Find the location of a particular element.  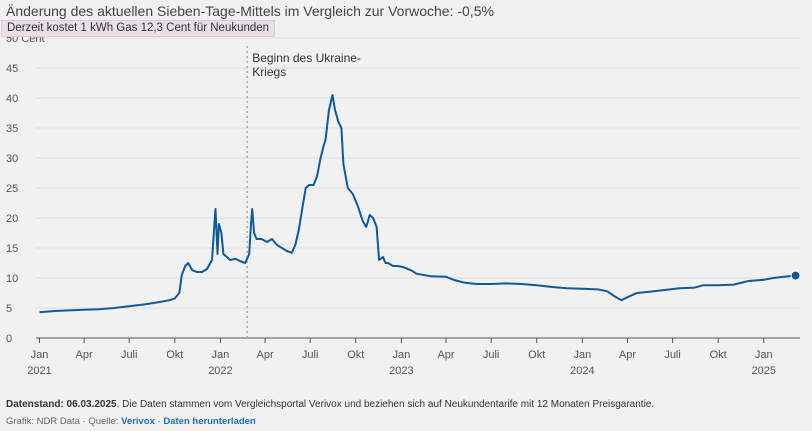

y-tick-label: 20 is located at coordinates (12, 219).